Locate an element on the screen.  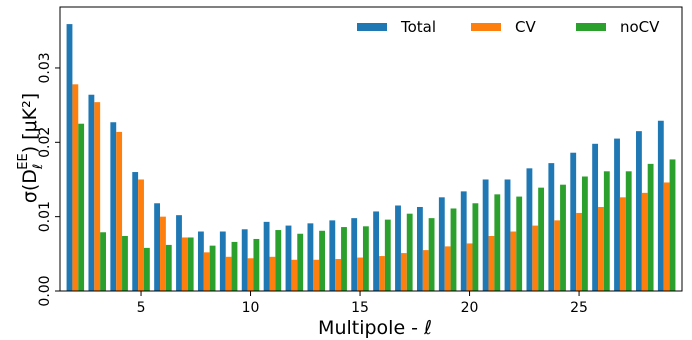
legend-swatch-total is located at coordinates (372, 27).